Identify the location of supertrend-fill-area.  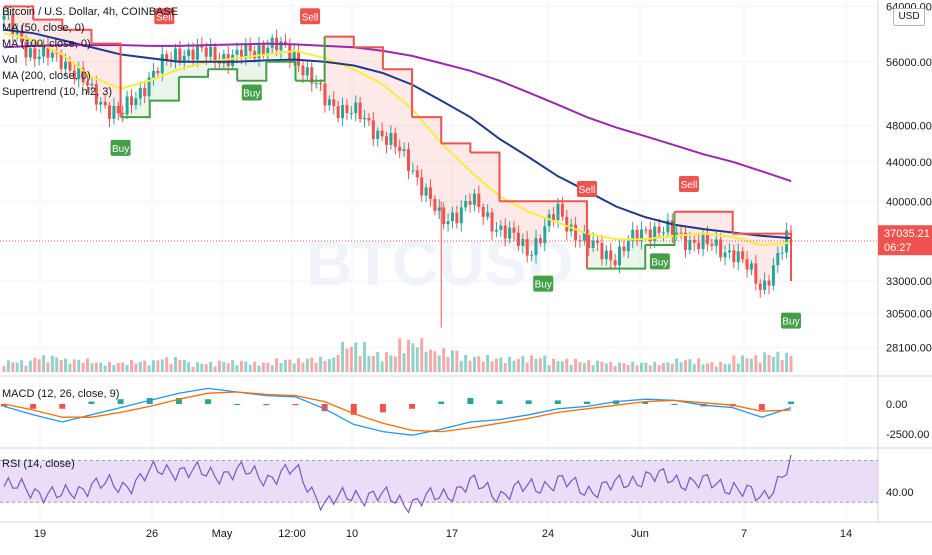
(572, 223).